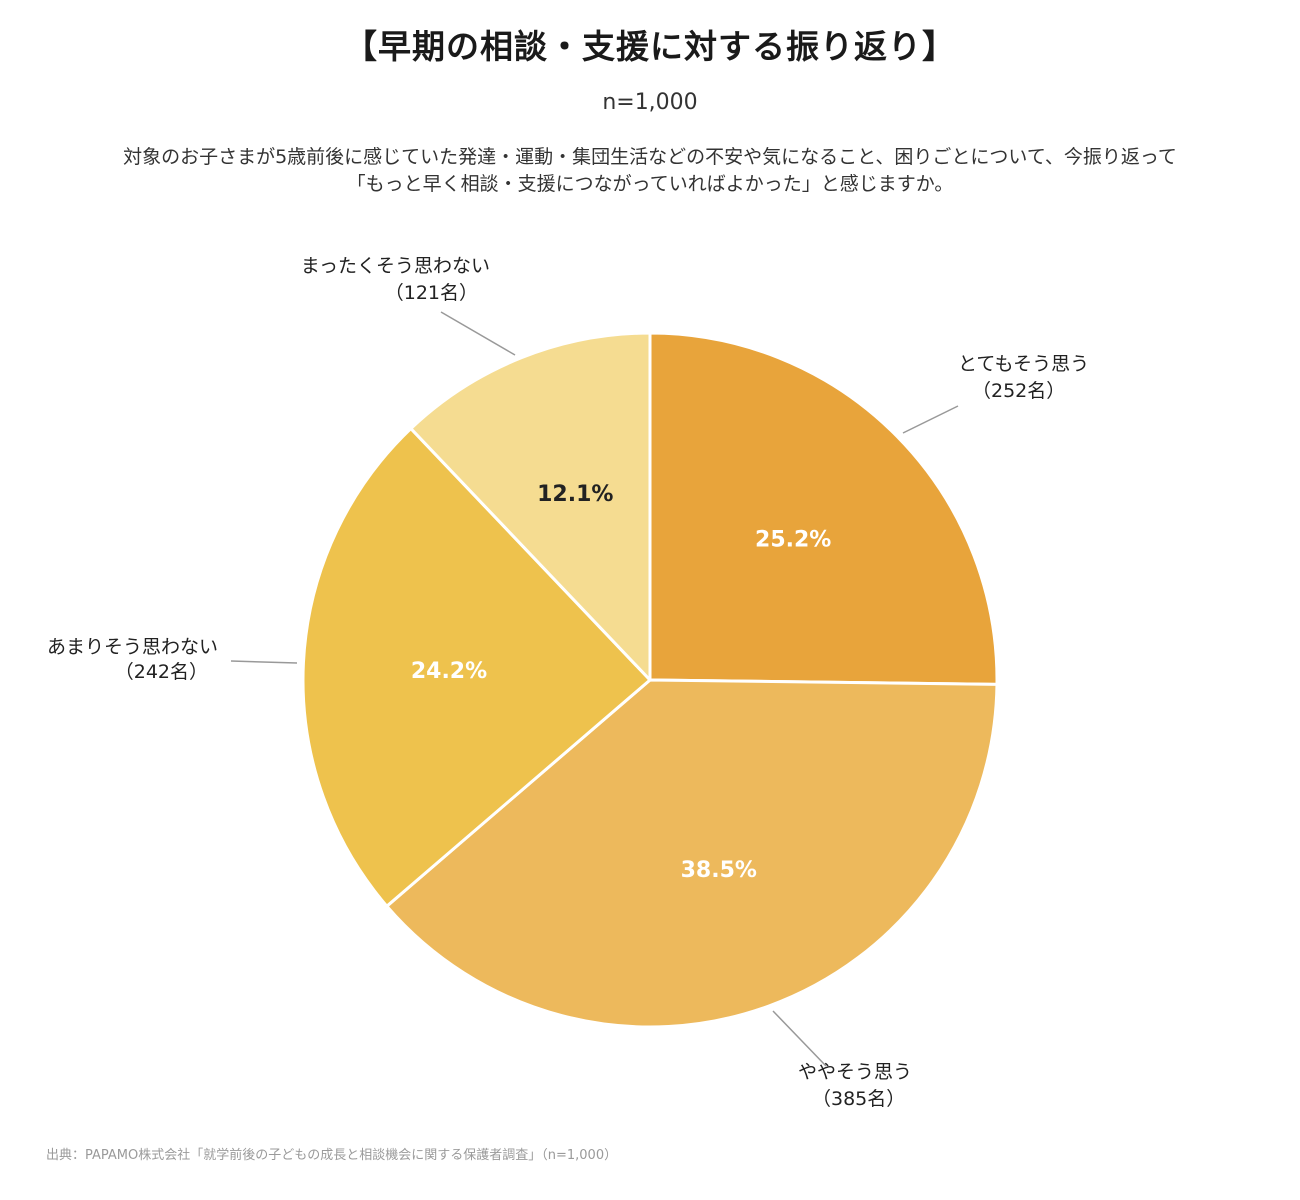 The height and width of the screenshot is (1200, 1300). I want to click on percent-labels: 25.2% 38.5% 24.2% 12.1%, so click(621, 682).